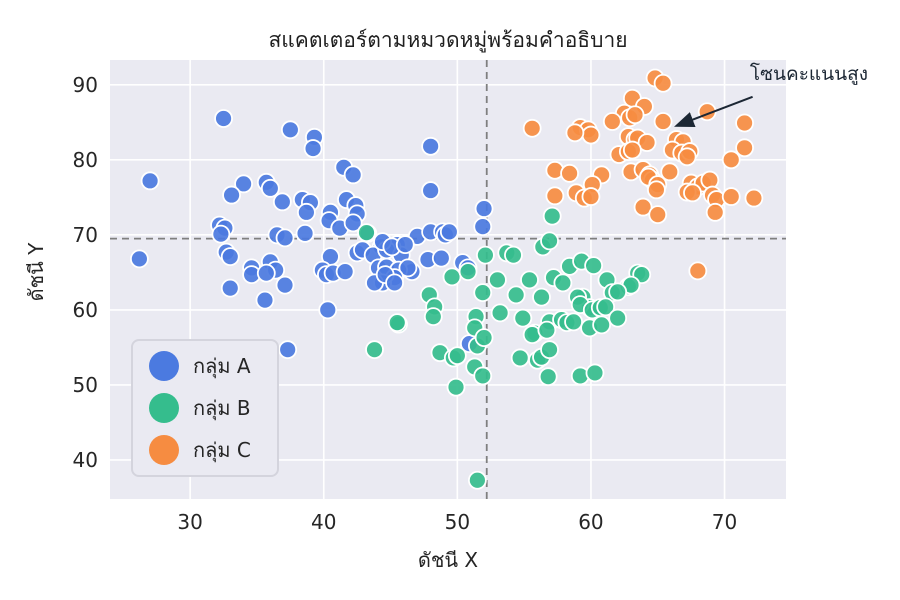 This screenshot has height=600, width=900. Describe the element at coordinates (85, 159) in the screenshot. I see `y-tick-label: 80` at that location.